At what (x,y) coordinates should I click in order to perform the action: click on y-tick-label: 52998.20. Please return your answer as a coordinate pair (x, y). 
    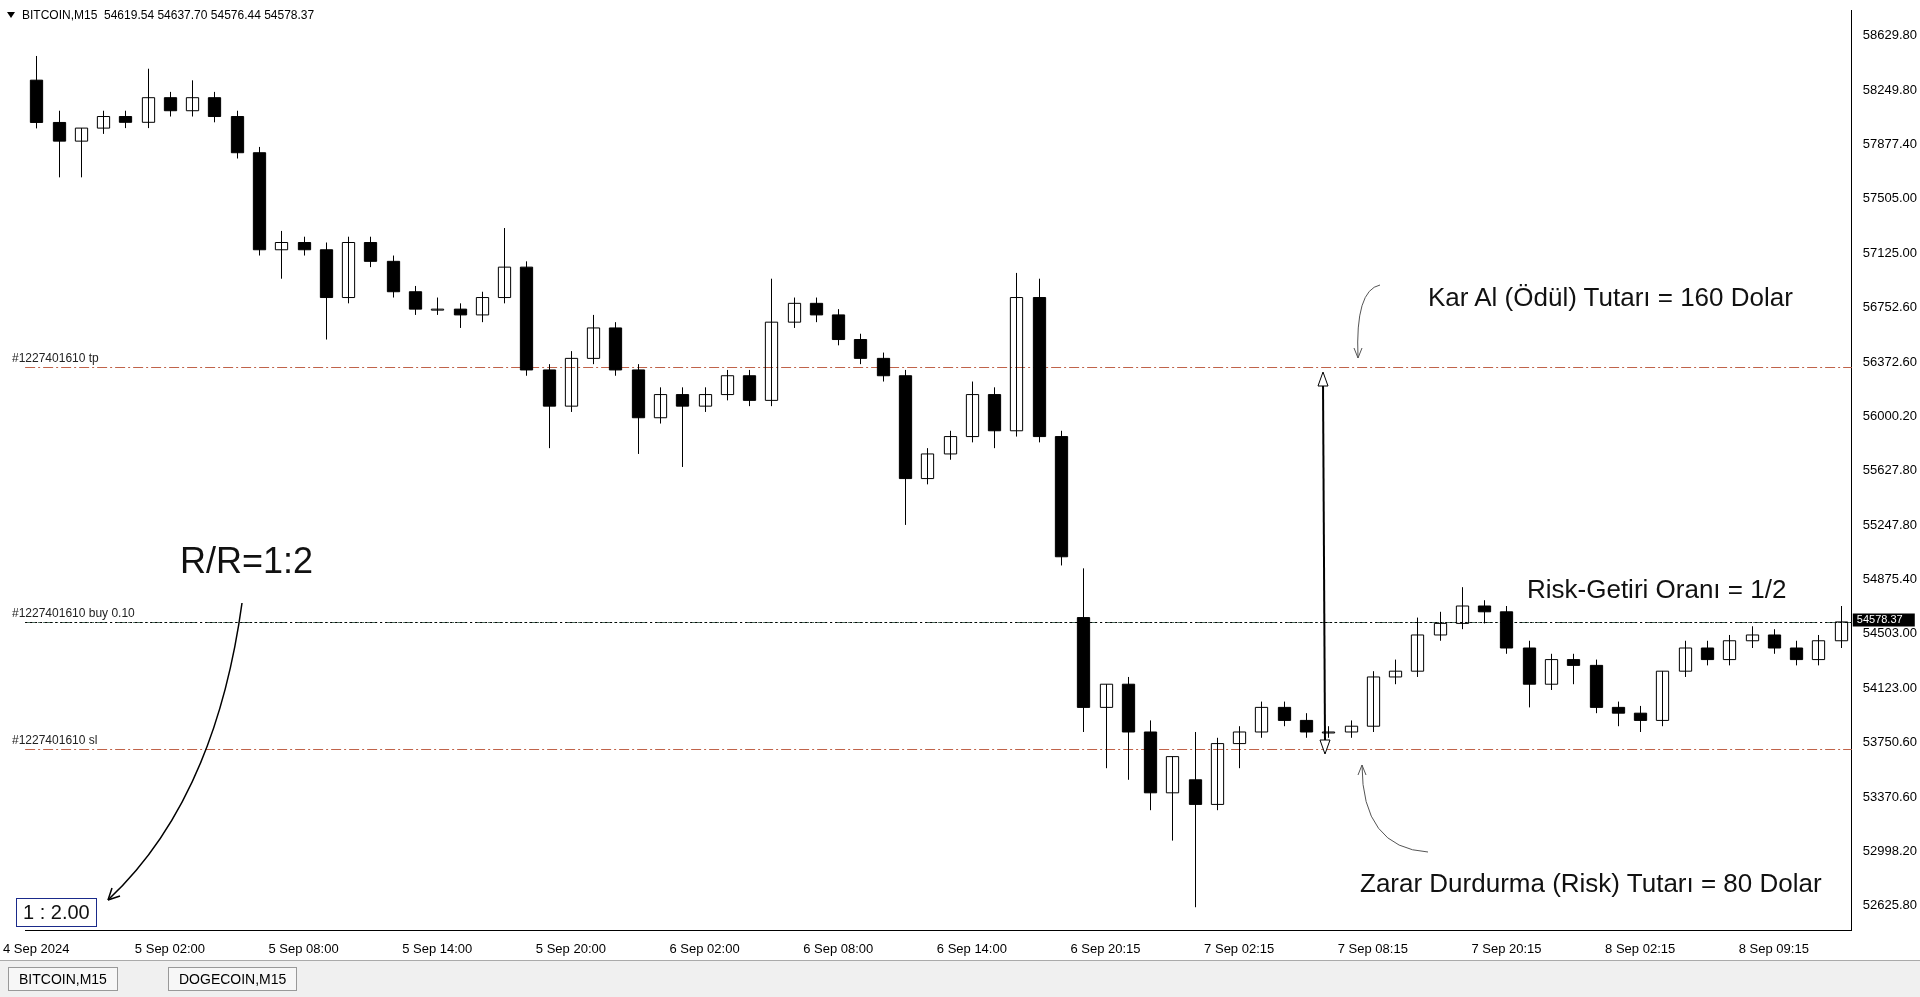
    Looking at the image, I should click on (1890, 850).